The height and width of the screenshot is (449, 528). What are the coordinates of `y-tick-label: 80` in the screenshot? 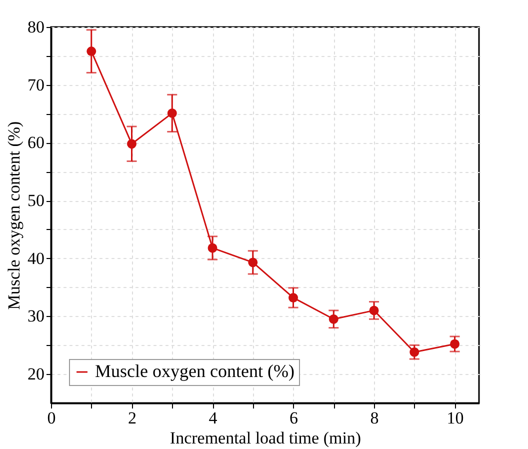 It's located at (36, 27).